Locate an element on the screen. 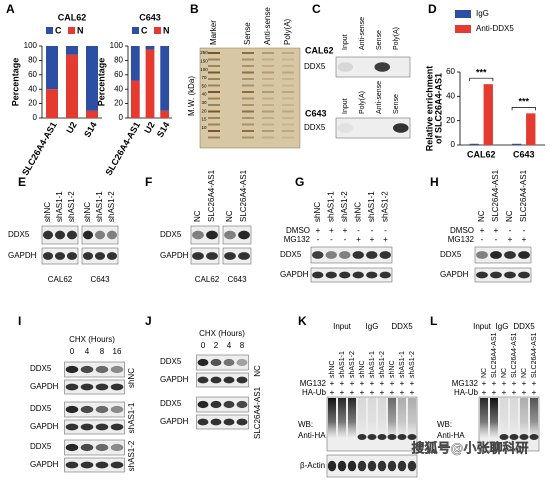 Image resolution: width=553 pixels, height=497 pixels. group-header: Input is located at coordinates (342, 326).